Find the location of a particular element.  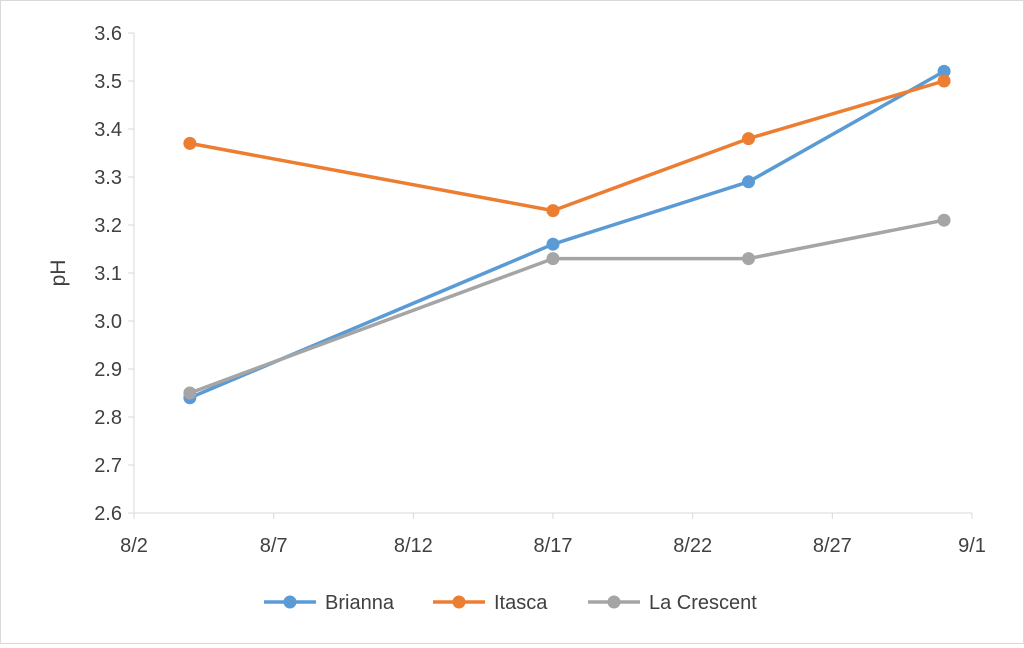

legend-item: Brianna is located at coordinates (329, 603).